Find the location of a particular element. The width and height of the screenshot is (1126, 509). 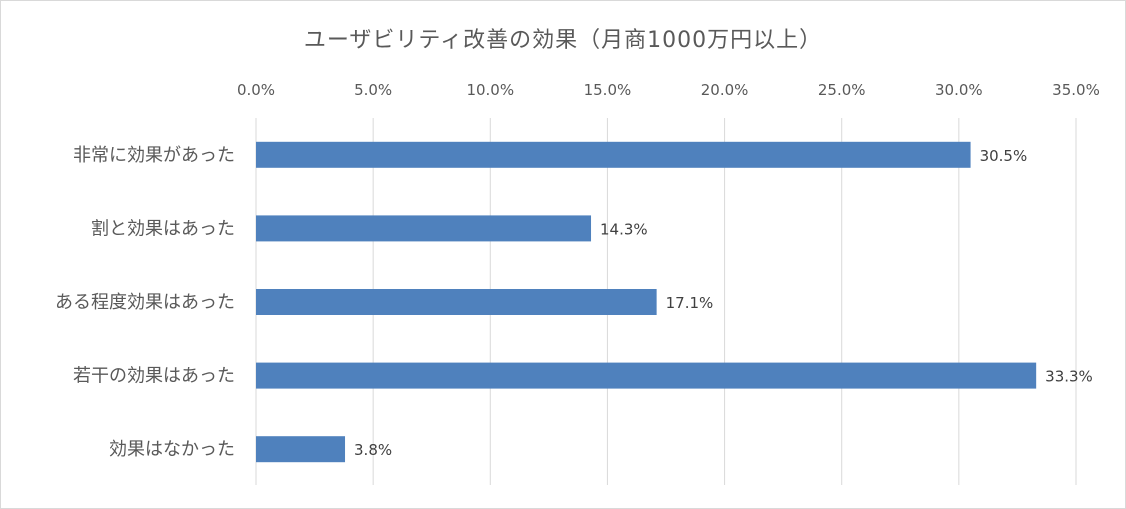

data-label: 14.3% is located at coordinates (624, 229).